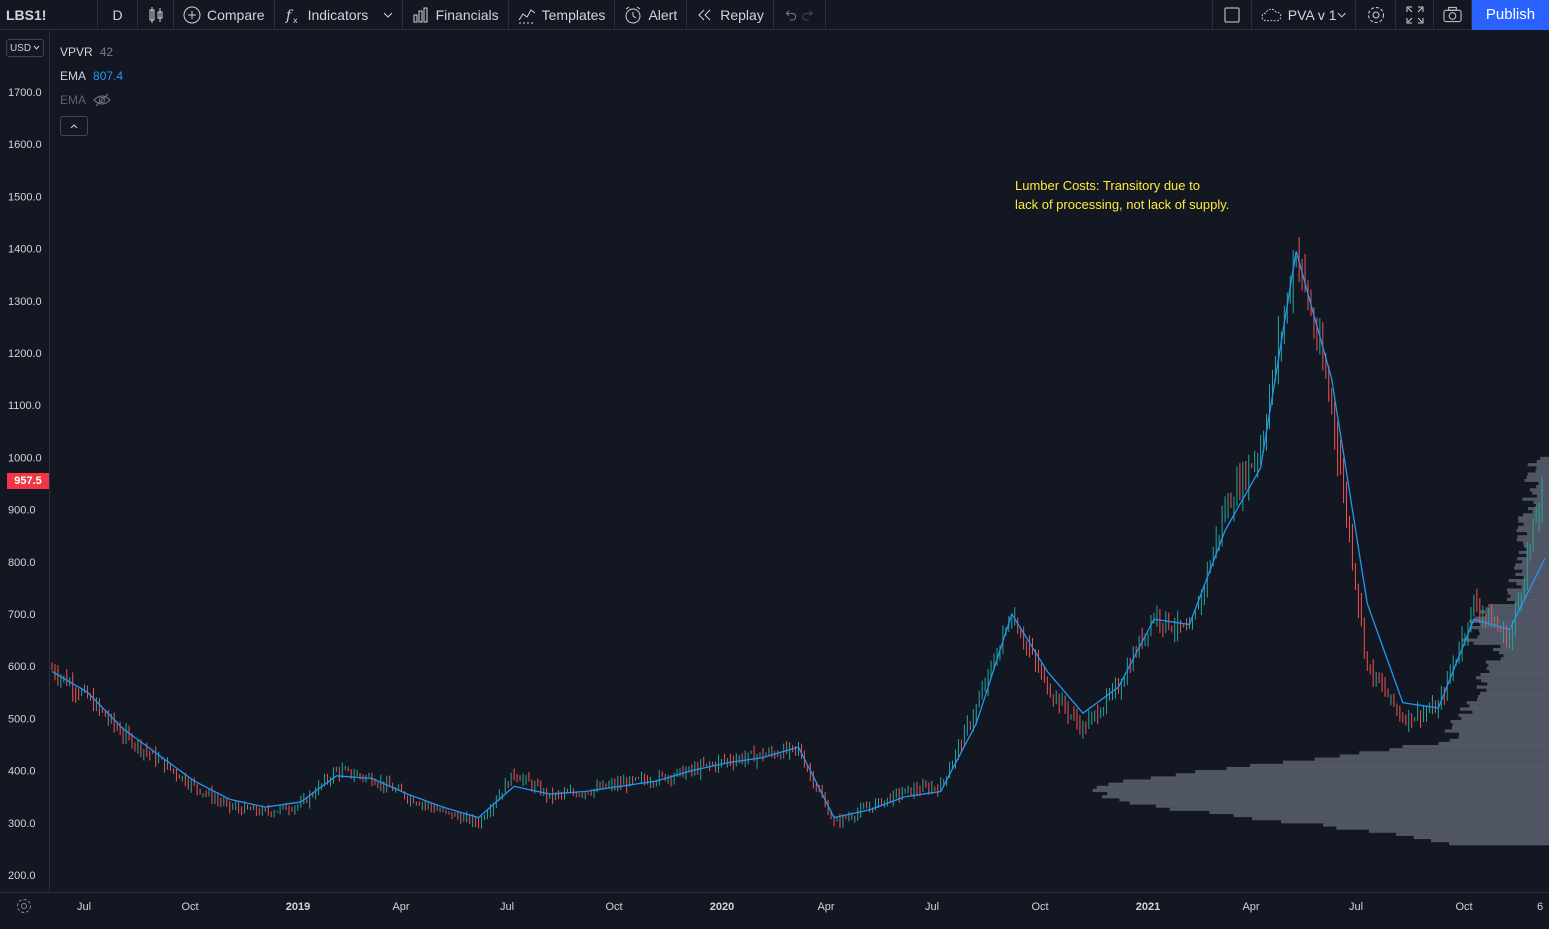  What do you see at coordinates (118, 15) in the screenshot?
I see `interval-button: D` at bounding box center [118, 15].